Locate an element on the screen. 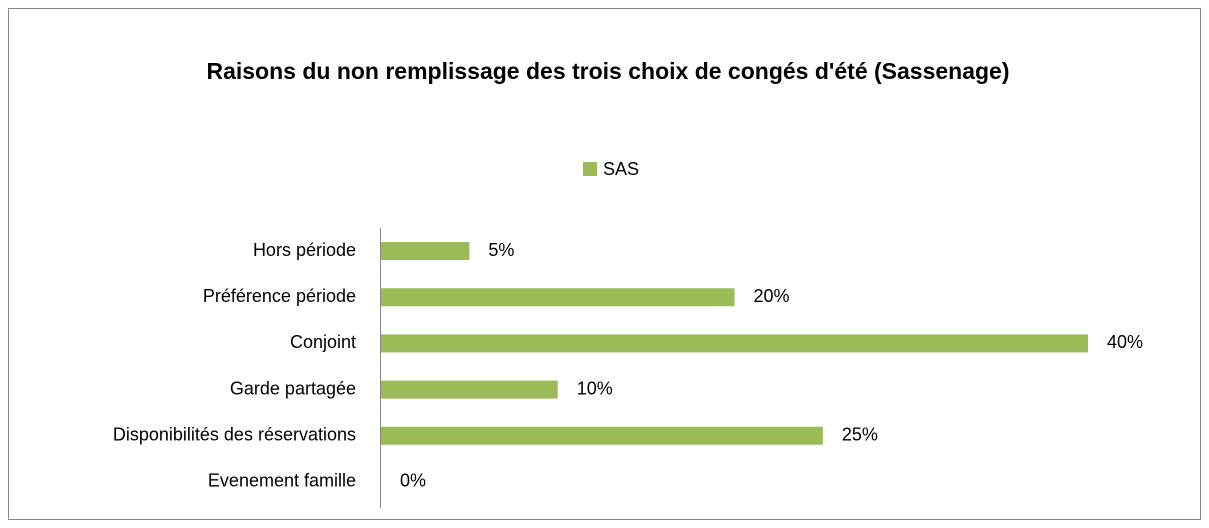 Image resolution: width=1209 pixels, height=528 pixels. value-label: 5% is located at coordinates (501, 250).